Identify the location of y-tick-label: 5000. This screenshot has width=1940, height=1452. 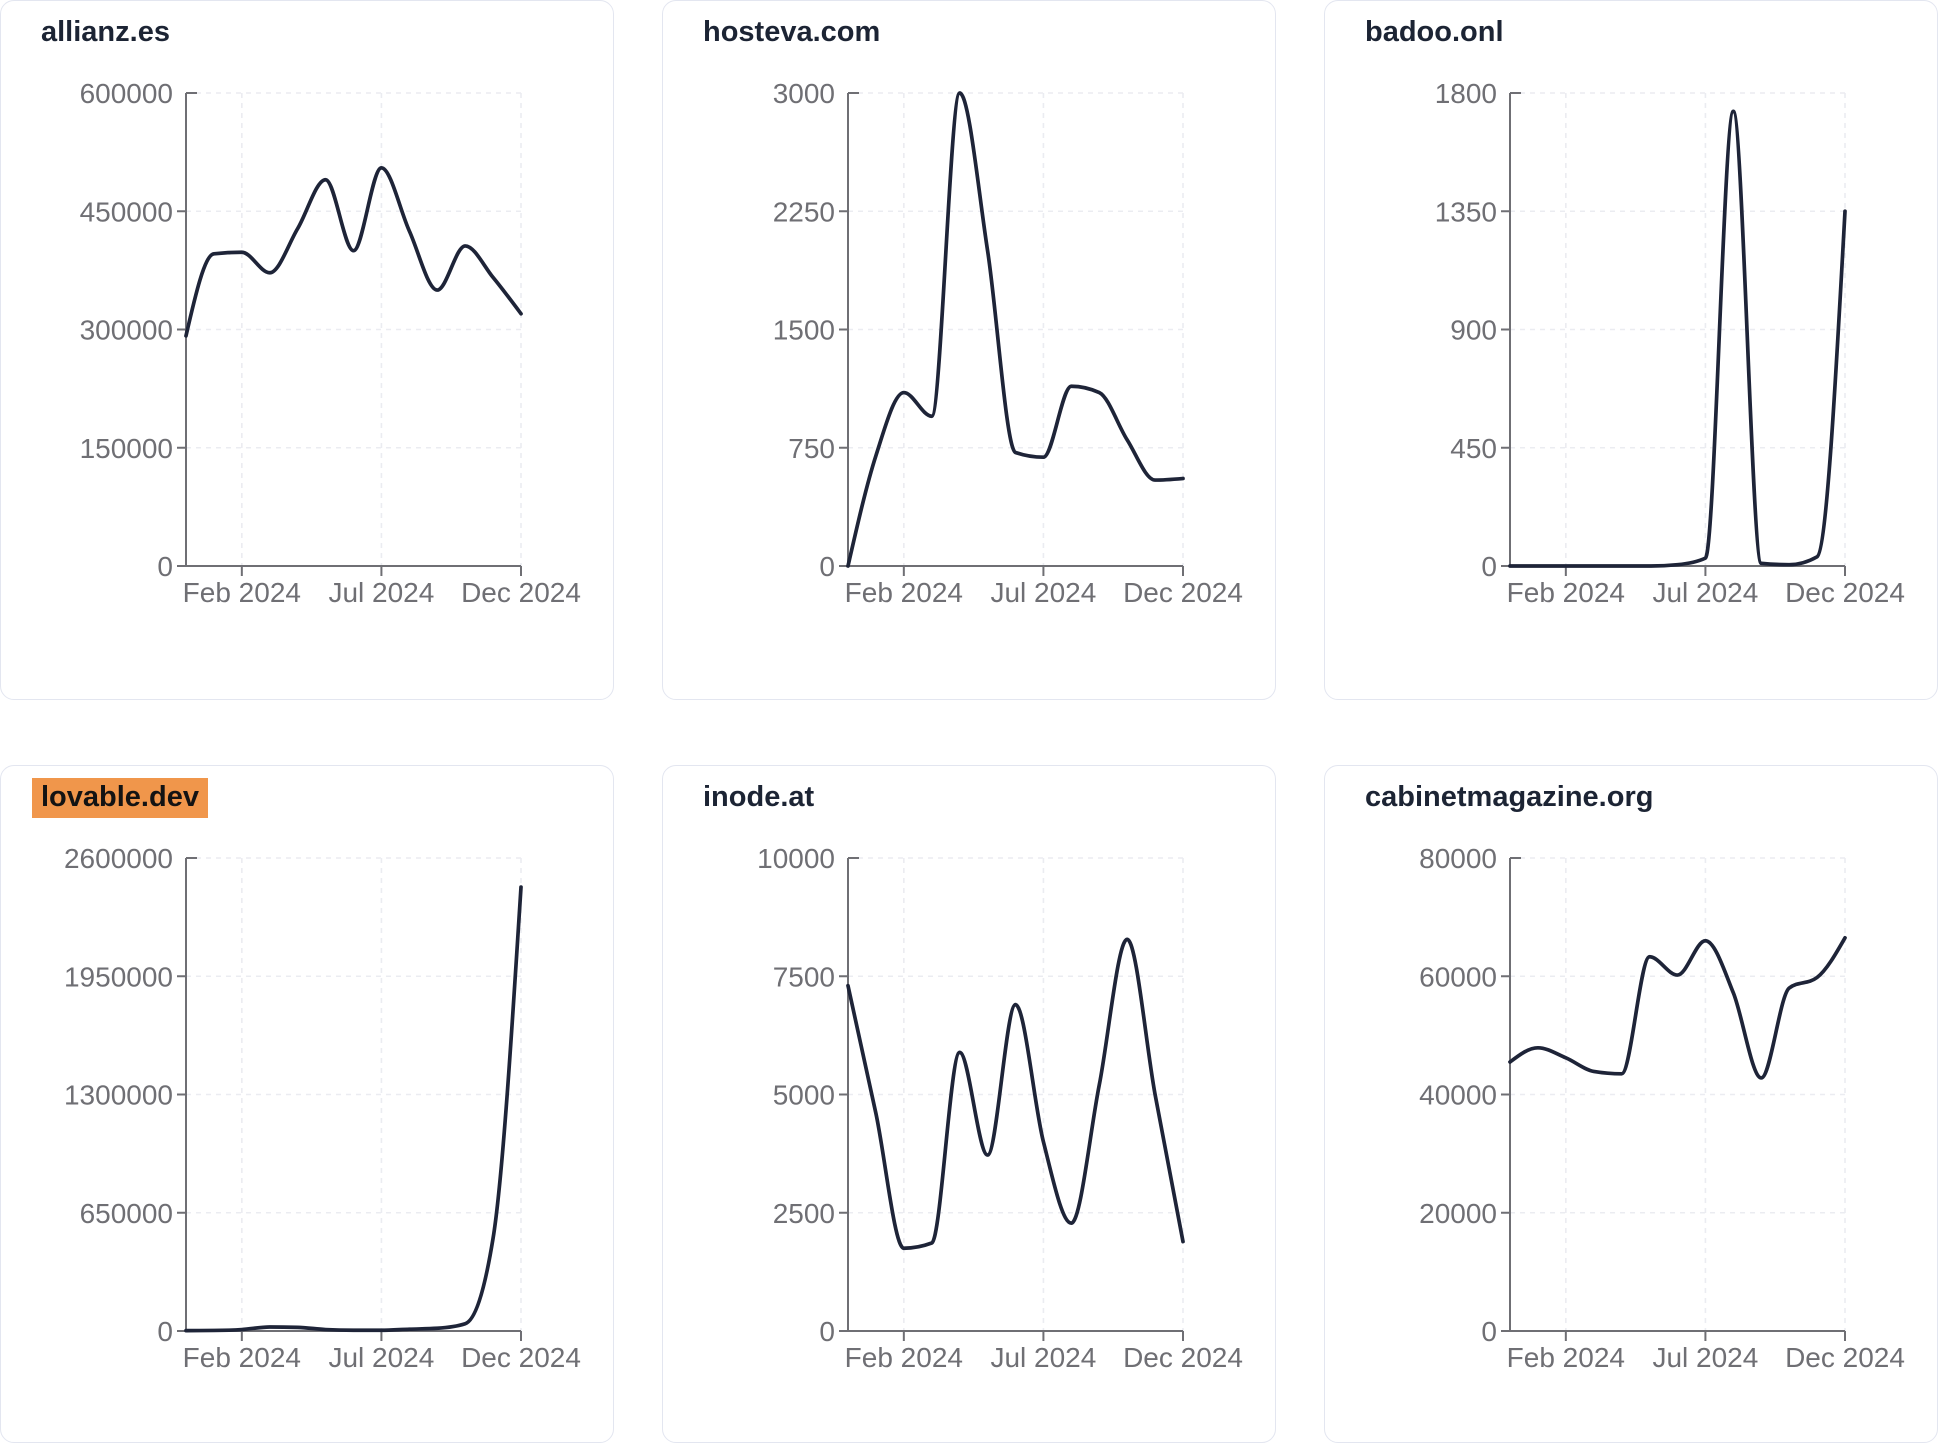
(804, 1095).